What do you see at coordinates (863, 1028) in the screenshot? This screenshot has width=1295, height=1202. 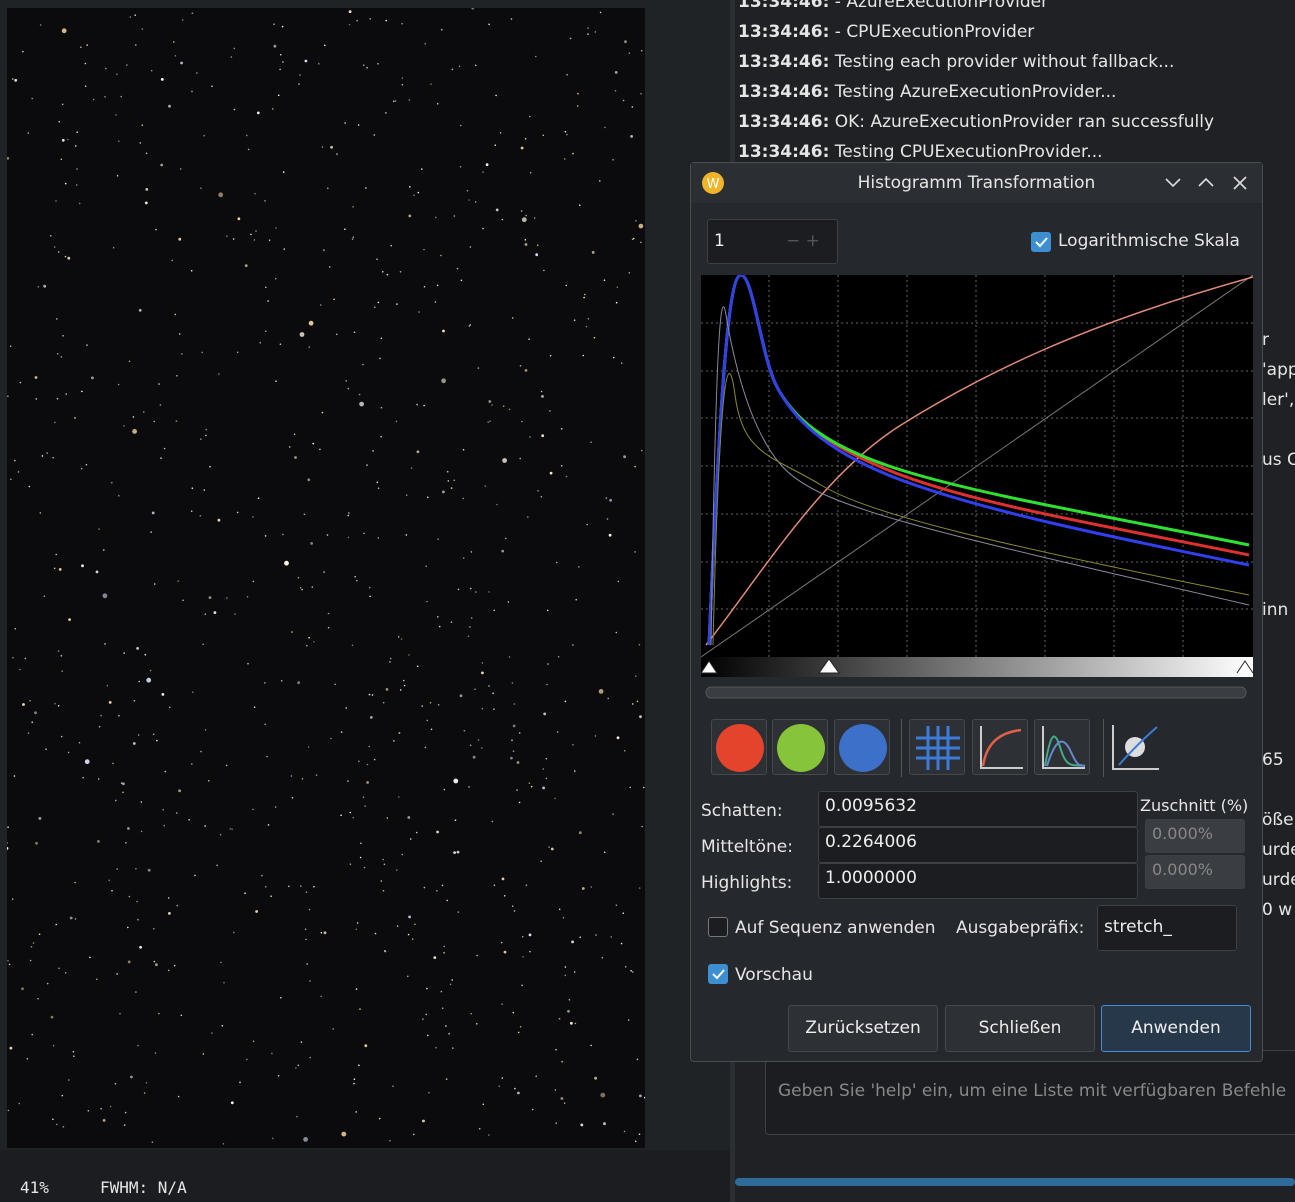 I see `reset-button: Zurücksetzen` at bounding box center [863, 1028].